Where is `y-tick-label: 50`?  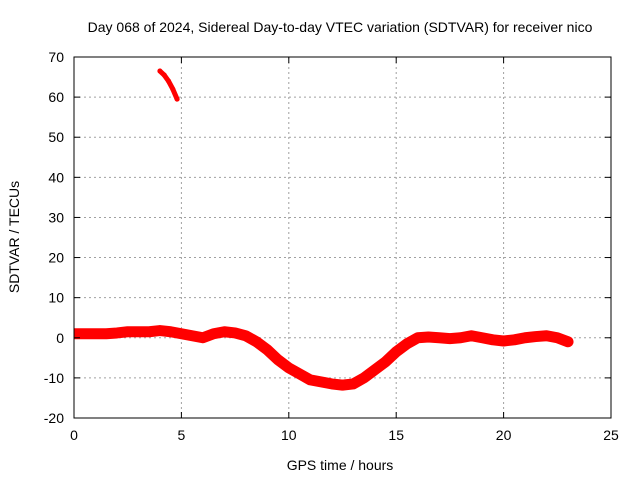 y-tick-label: 50 is located at coordinates (56, 137).